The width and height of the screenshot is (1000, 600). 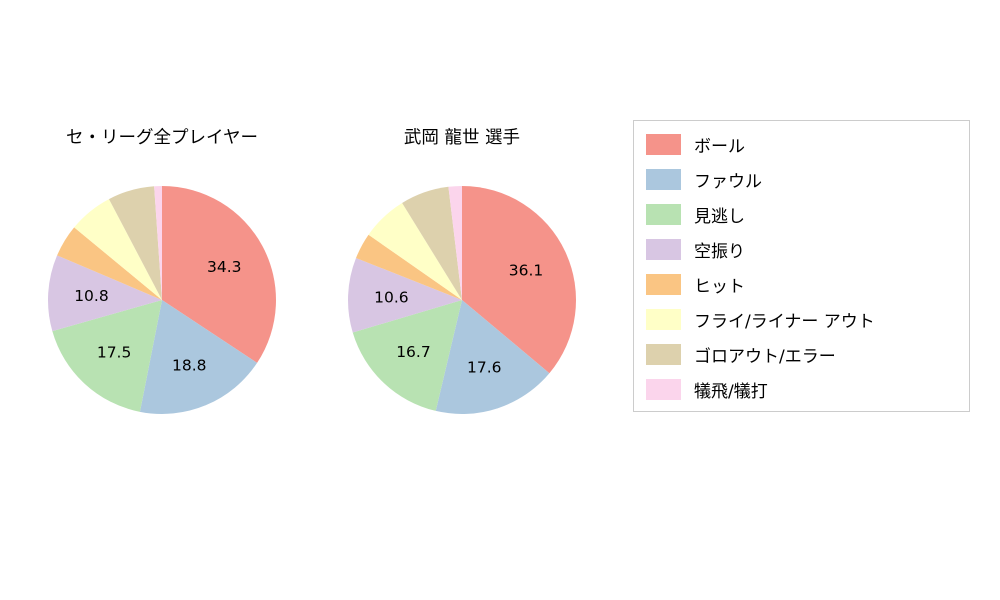 What do you see at coordinates (719, 287) in the screenshot?
I see `legend-label: ヒット` at bounding box center [719, 287].